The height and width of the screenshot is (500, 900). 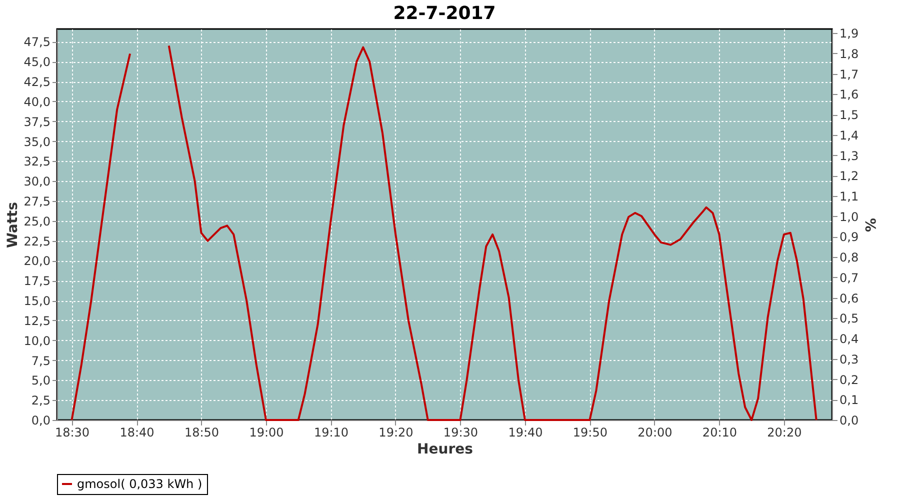 I want to click on y-tick-label: 35,0, so click(x=37, y=141).